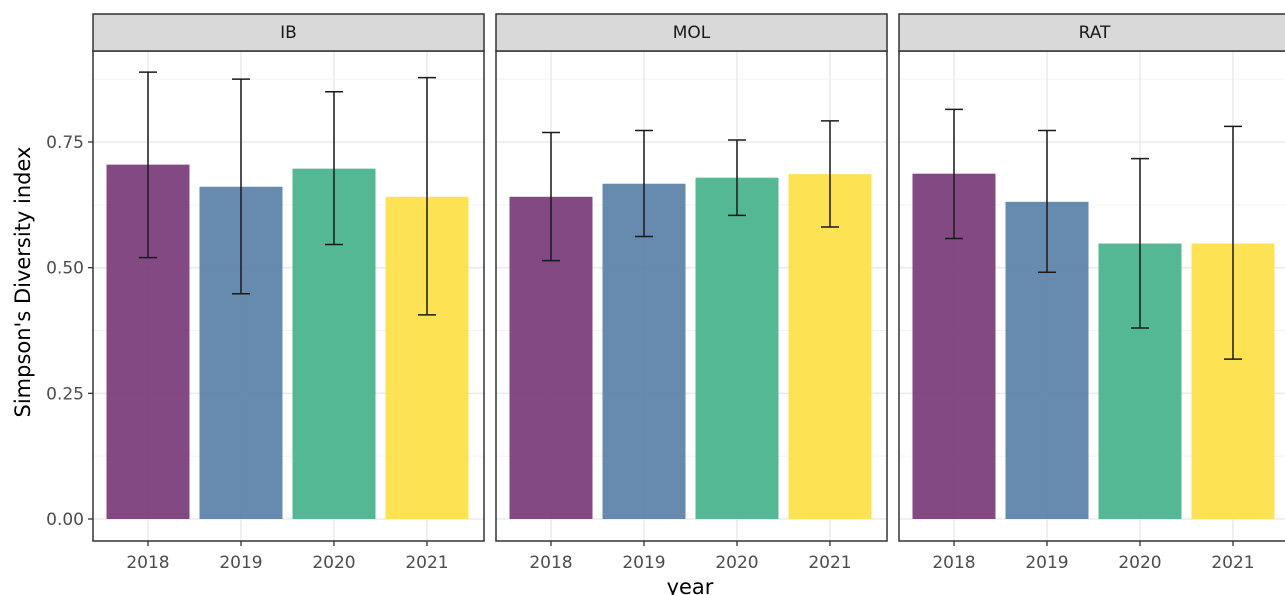 Image resolution: width=1285 pixels, height=595 pixels. I want to click on error-bar-rat-2018, so click(954, 174).